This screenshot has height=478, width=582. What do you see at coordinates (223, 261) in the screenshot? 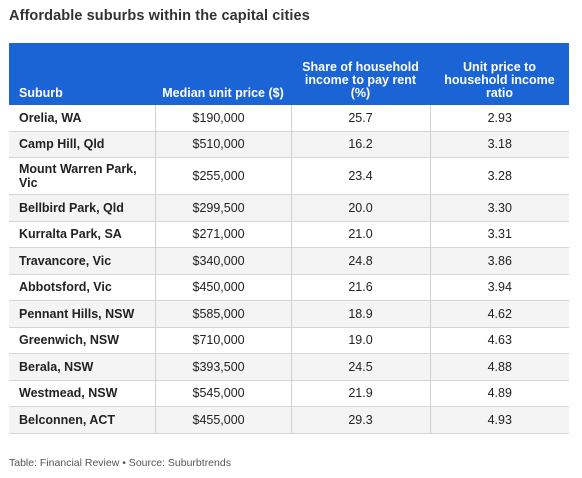
I see `cell-median-unit-price: $340,000` at bounding box center [223, 261].